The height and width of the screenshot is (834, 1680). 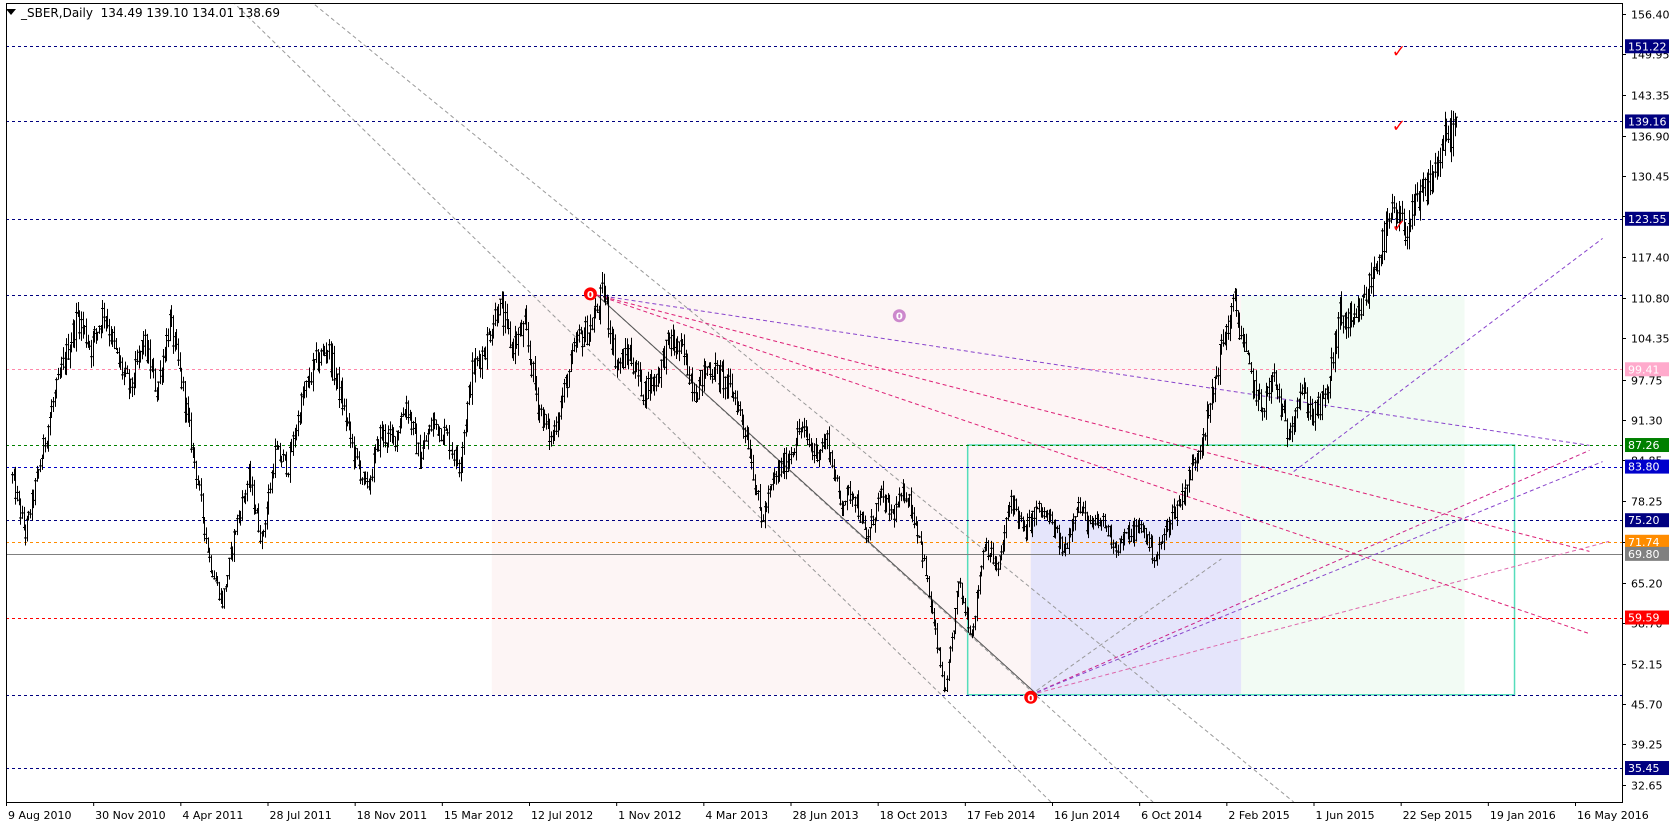 What do you see at coordinates (1644, 520) in the screenshot?
I see `price-badge-label: 75.20` at bounding box center [1644, 520].